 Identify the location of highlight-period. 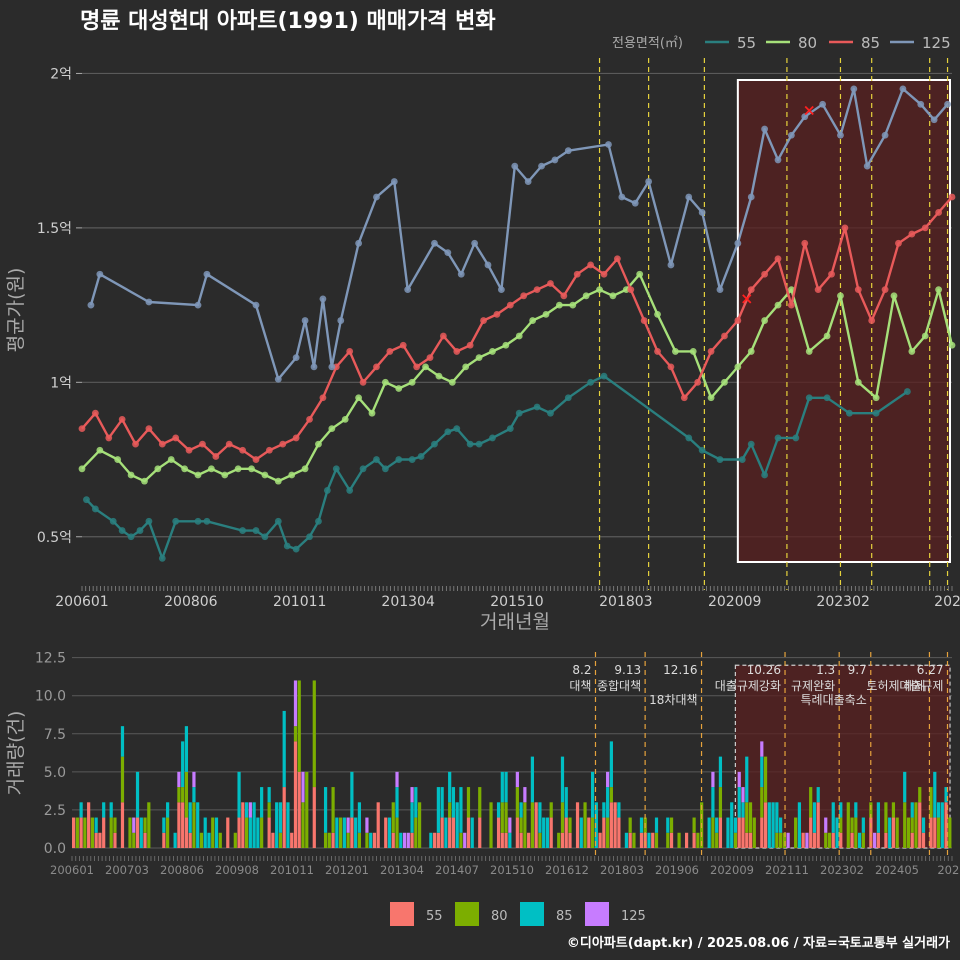
(843, 321).